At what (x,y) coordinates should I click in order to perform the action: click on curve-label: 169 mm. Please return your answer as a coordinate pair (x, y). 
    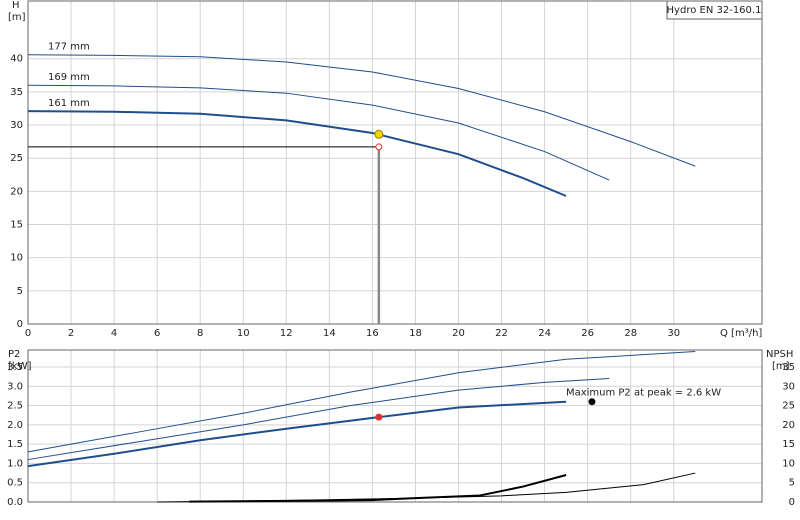
    Looking at the image, I should click on (69, 77).